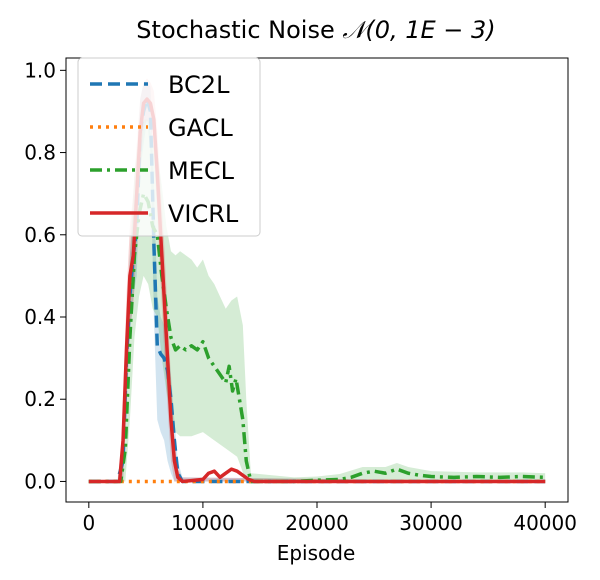 The image size is (600, 580). I want to click on legend-label-gacl: GACL, so click(200, 128).